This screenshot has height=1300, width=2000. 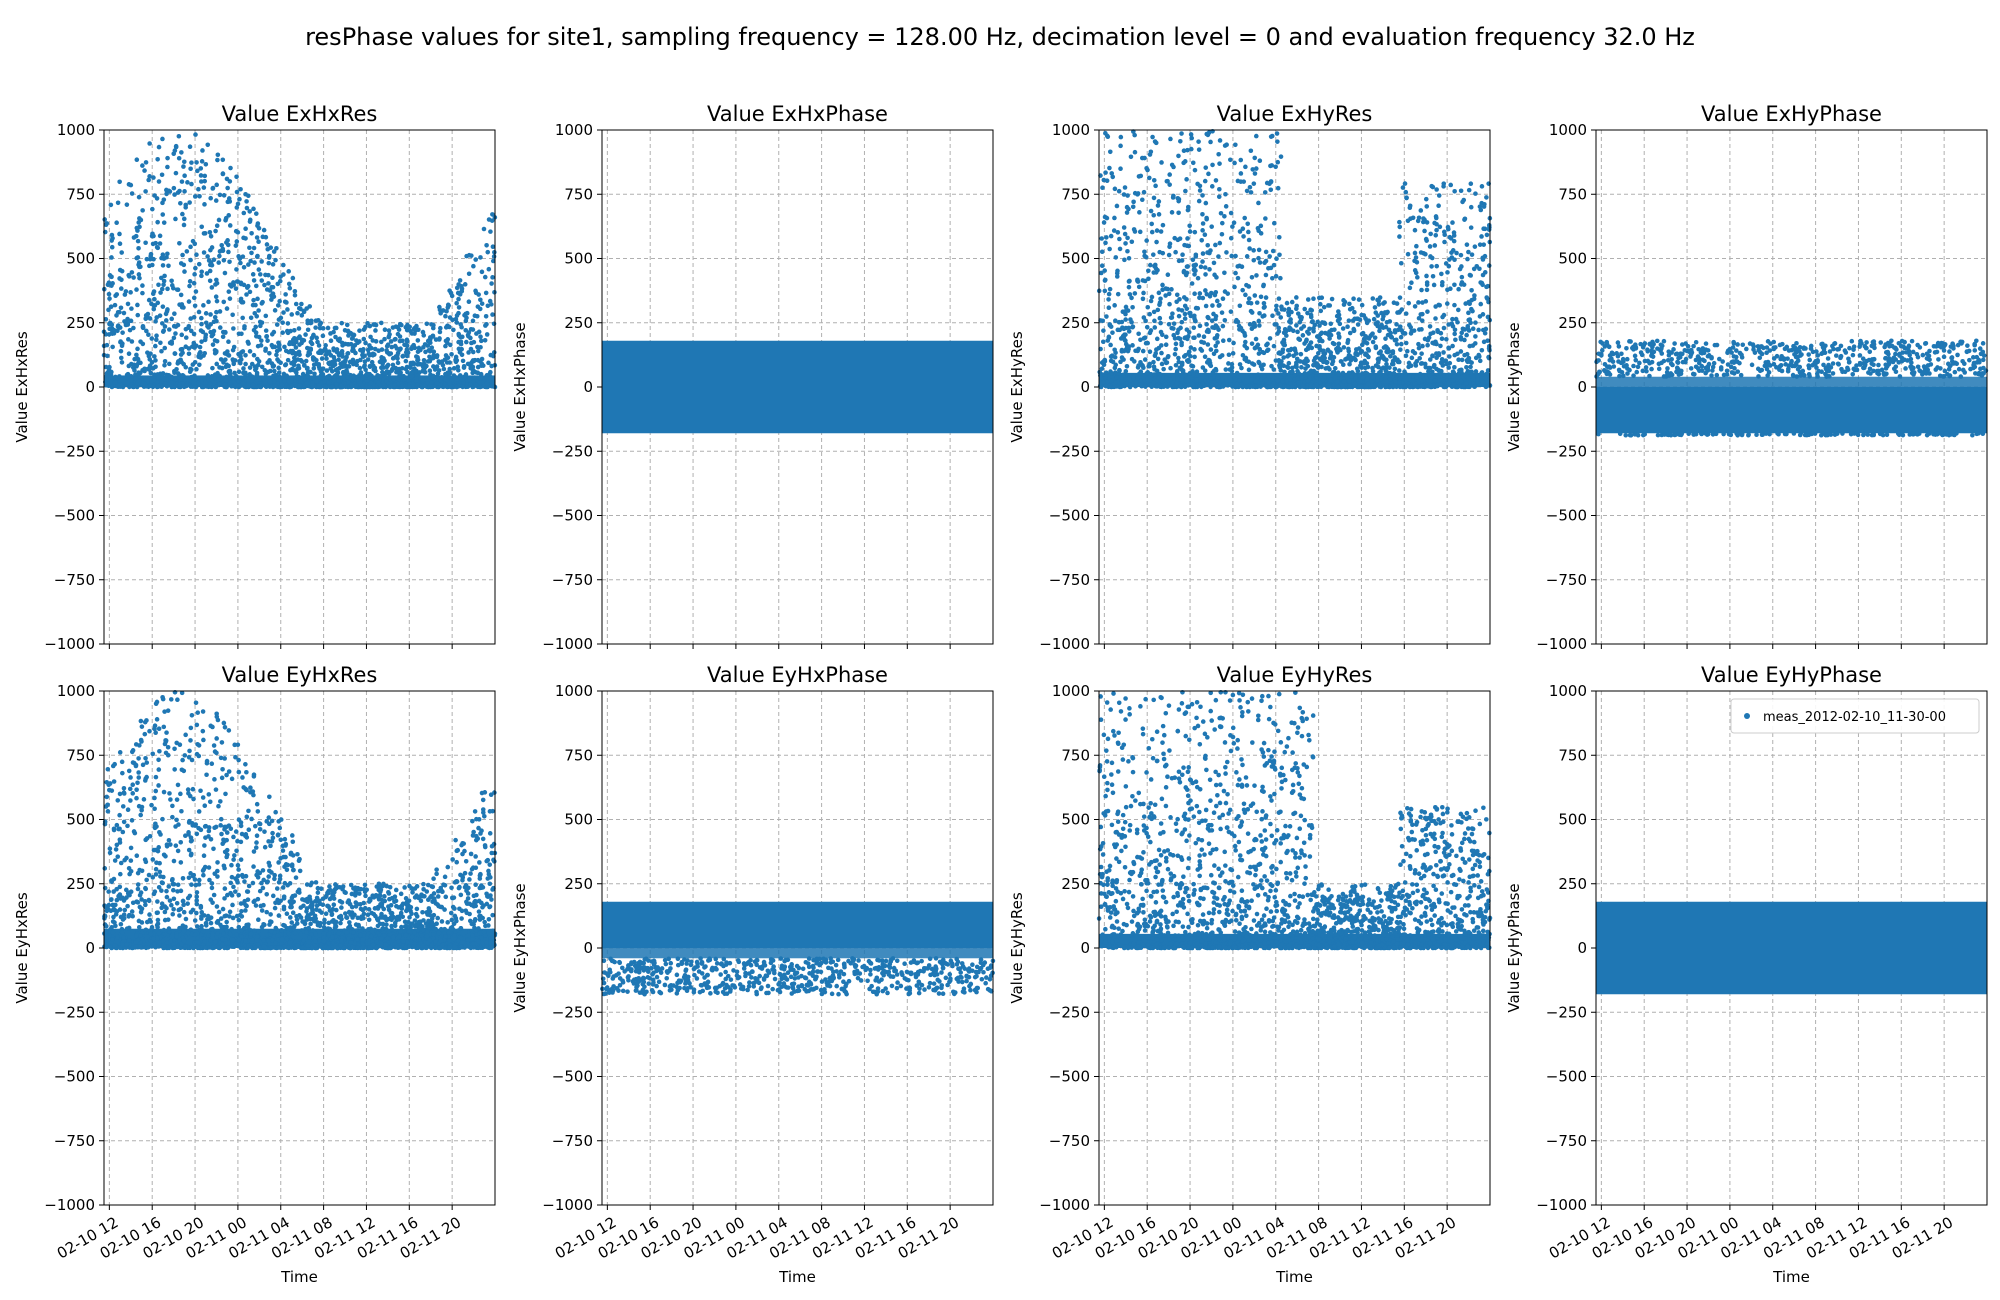 I want to click on y-tick-label: −750, so click(x=572, y=580).